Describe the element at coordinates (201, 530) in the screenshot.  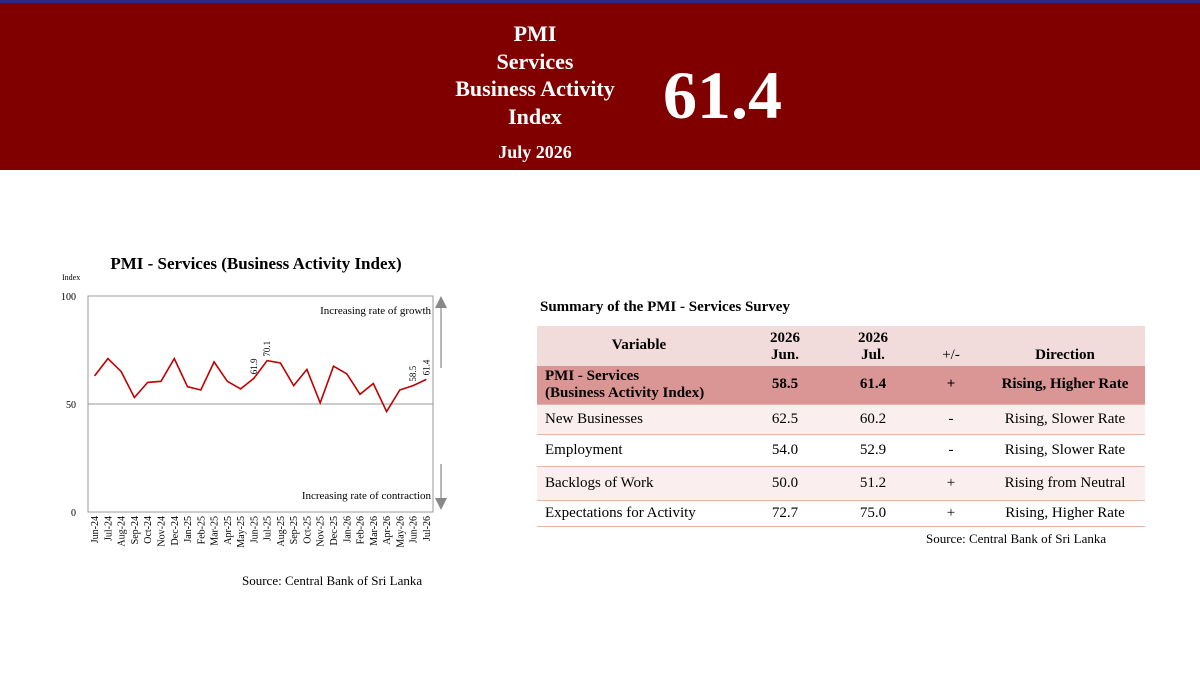
I see `x-tick-label: Feb-25` at that location.